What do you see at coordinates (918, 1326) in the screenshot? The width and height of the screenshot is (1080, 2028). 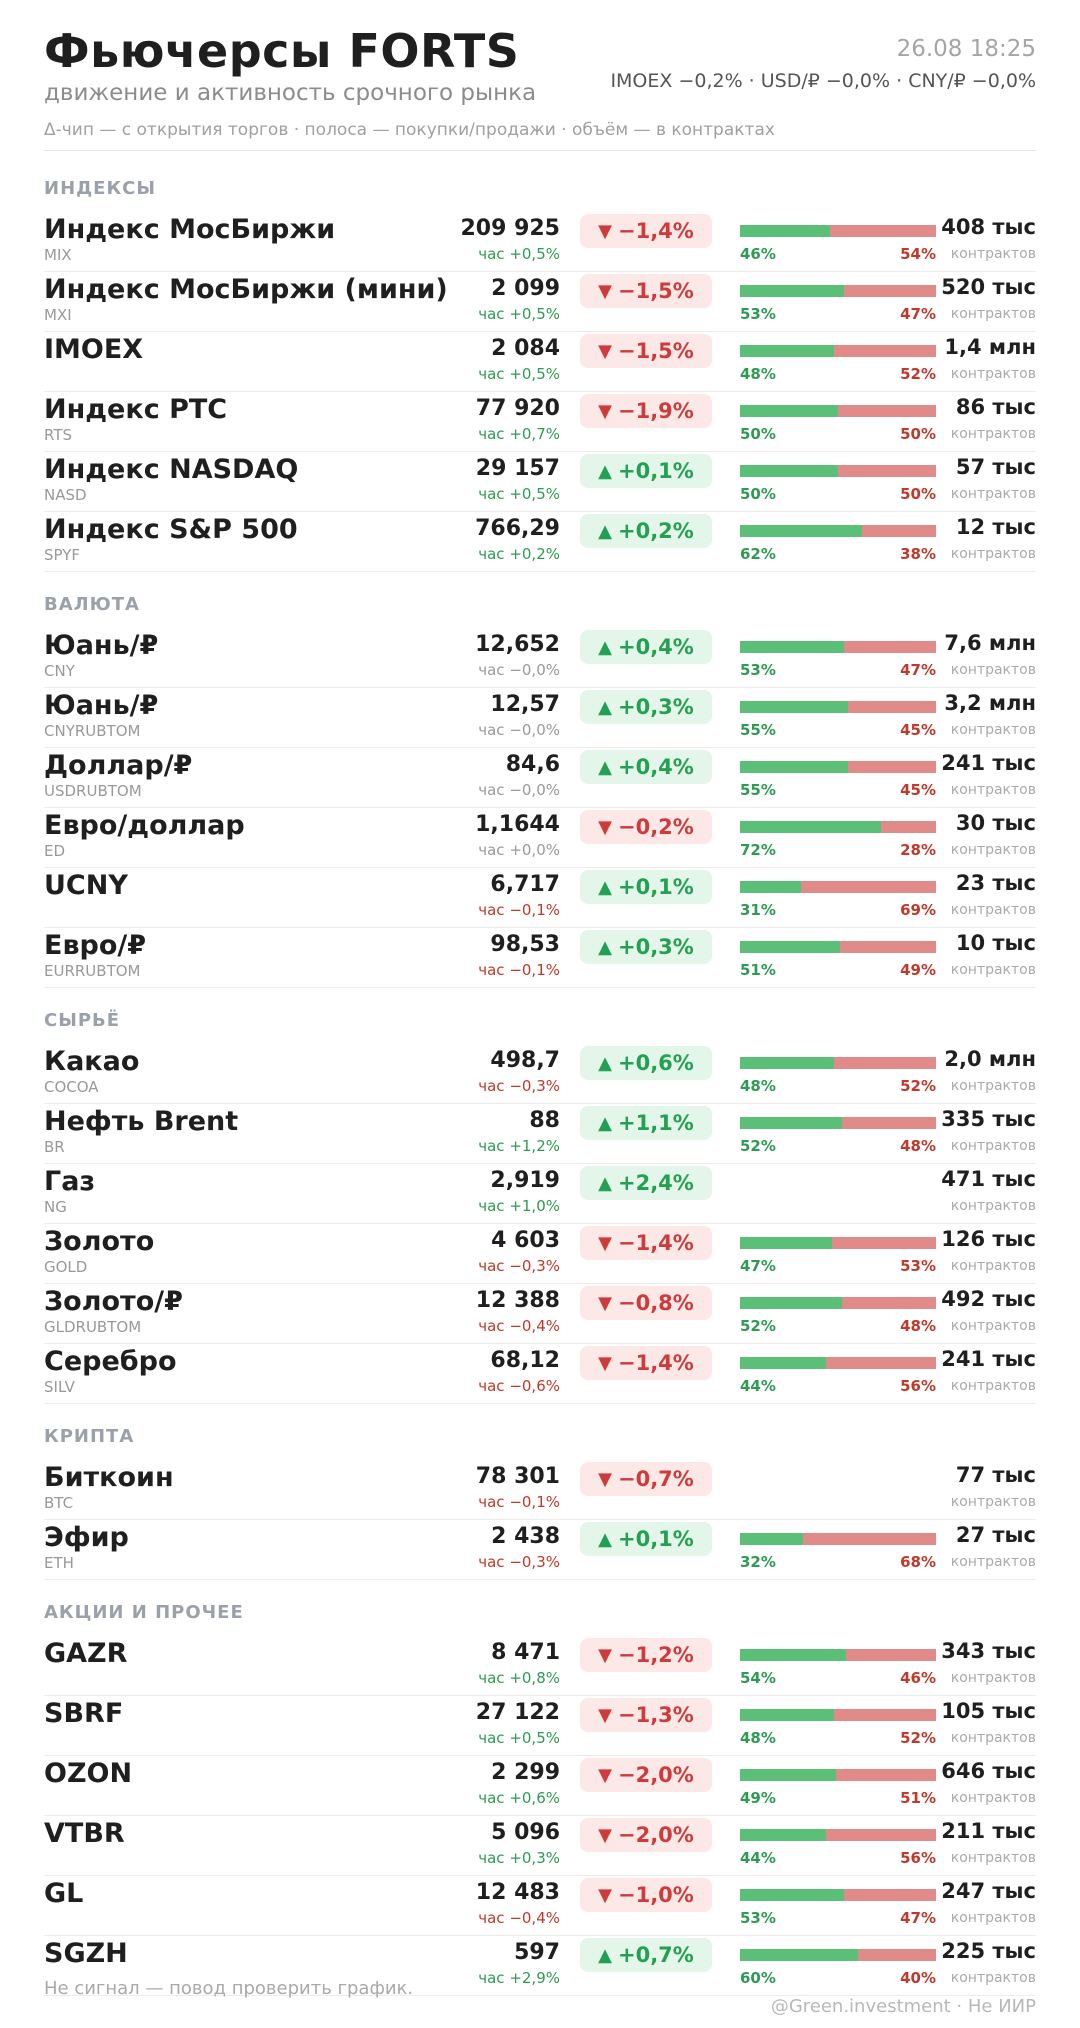 I see `sell-percent: 48%` at bounding box center [918, 1326].